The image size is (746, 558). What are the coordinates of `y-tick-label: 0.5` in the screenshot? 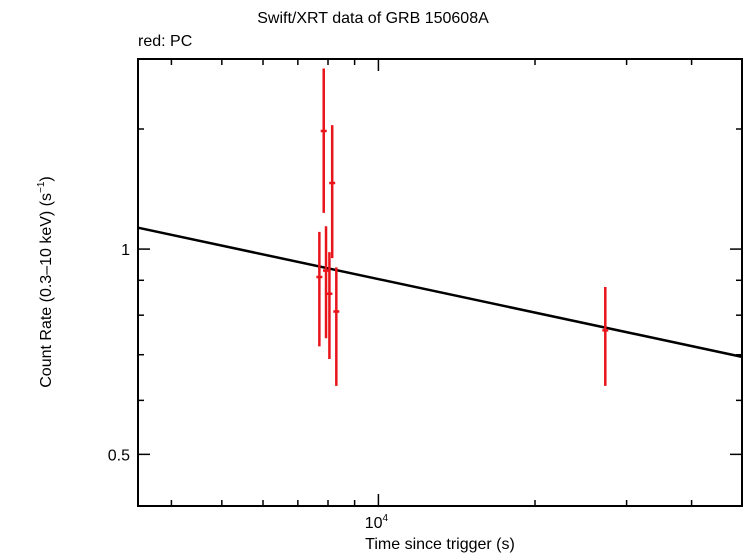 It's located at (119, 455).